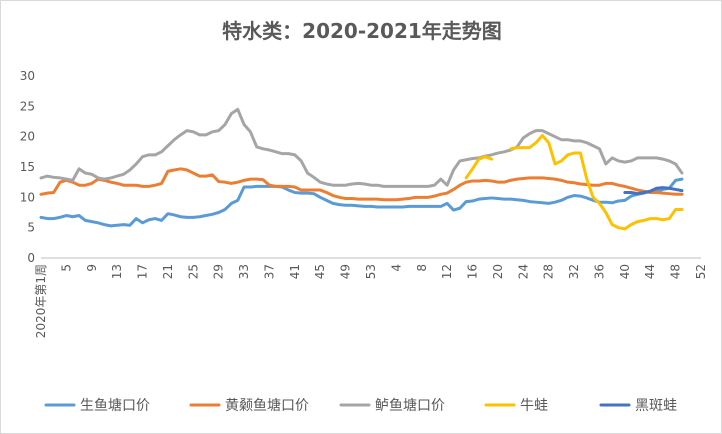 This screenshot has height=434, width=722. I want to click on x-tick-label: 45, so click(320, 271).